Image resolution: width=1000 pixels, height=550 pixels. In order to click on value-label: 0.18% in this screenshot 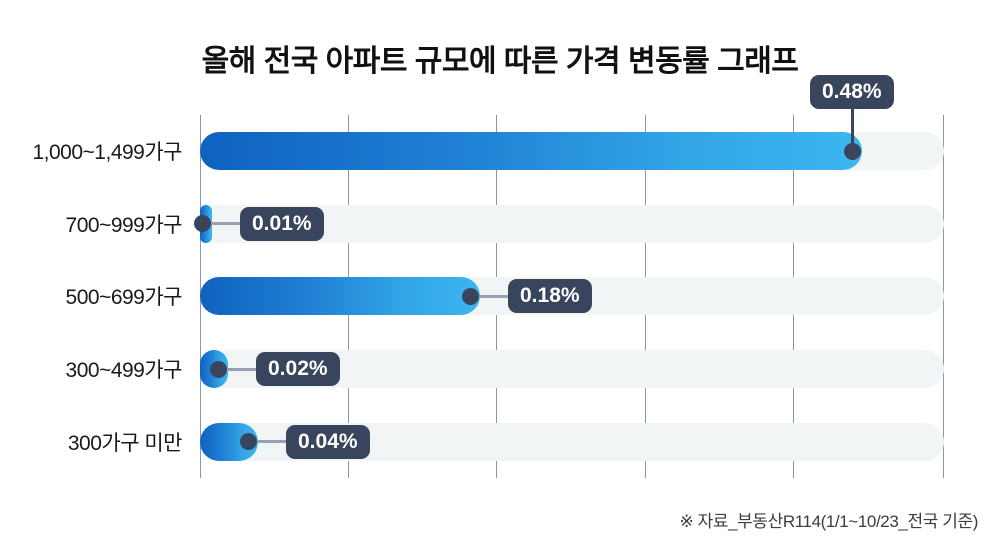, I will do `click(550, 296)`.